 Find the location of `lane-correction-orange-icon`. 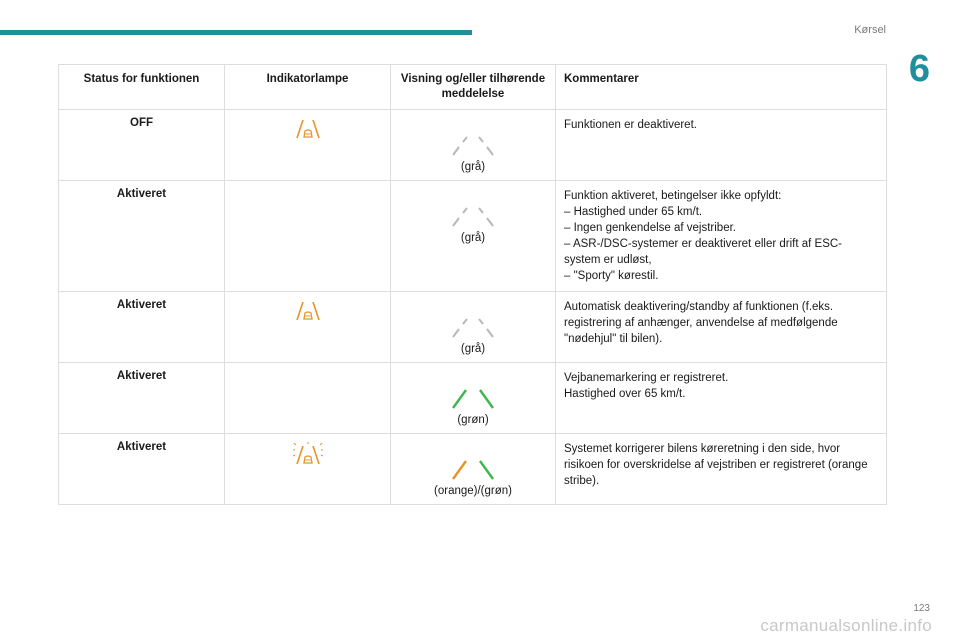

lane-correction-orange-icon is located at coordinates (307, 453).